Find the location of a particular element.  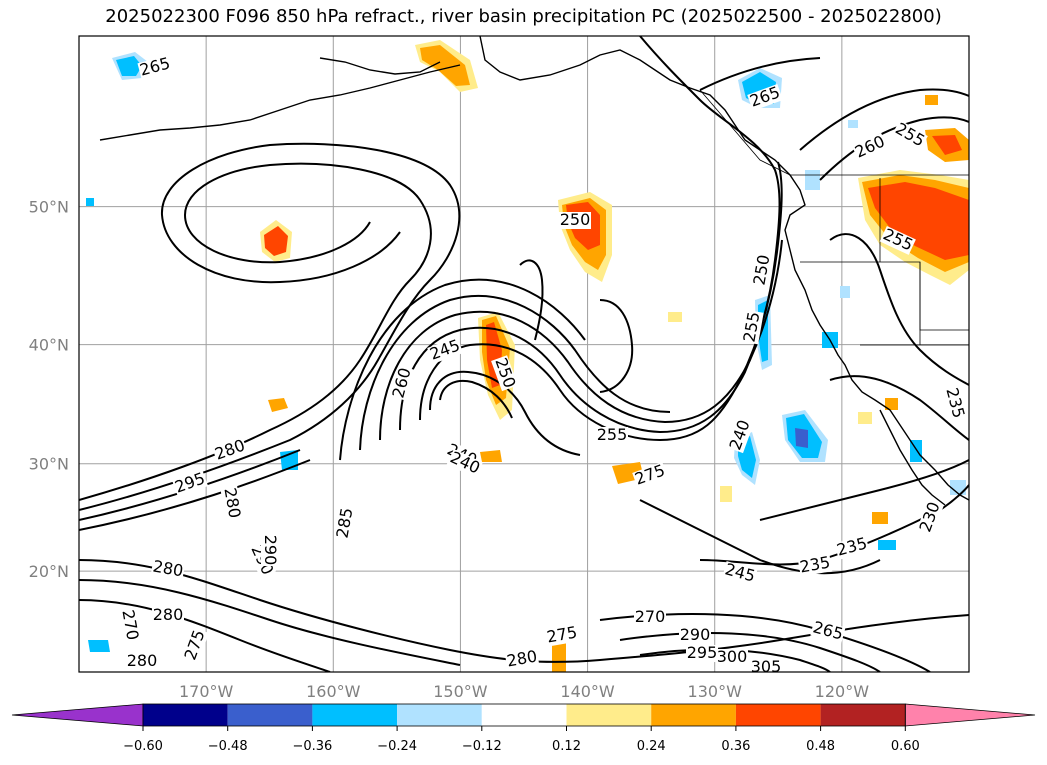

contour-label-11: 255 is located at coordinates (612, 434).